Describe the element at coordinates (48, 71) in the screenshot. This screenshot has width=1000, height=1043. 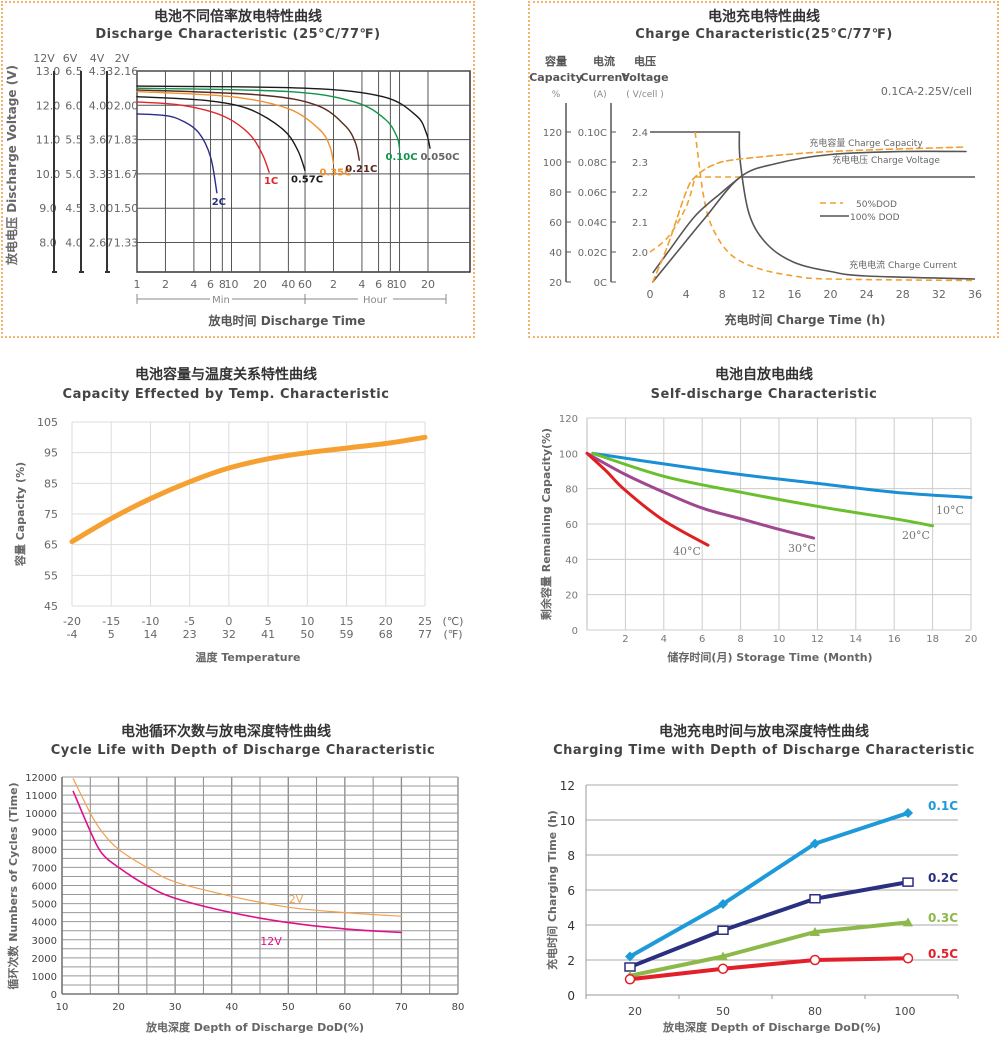
I see `discharge-y-tick: 13.0` at that location.